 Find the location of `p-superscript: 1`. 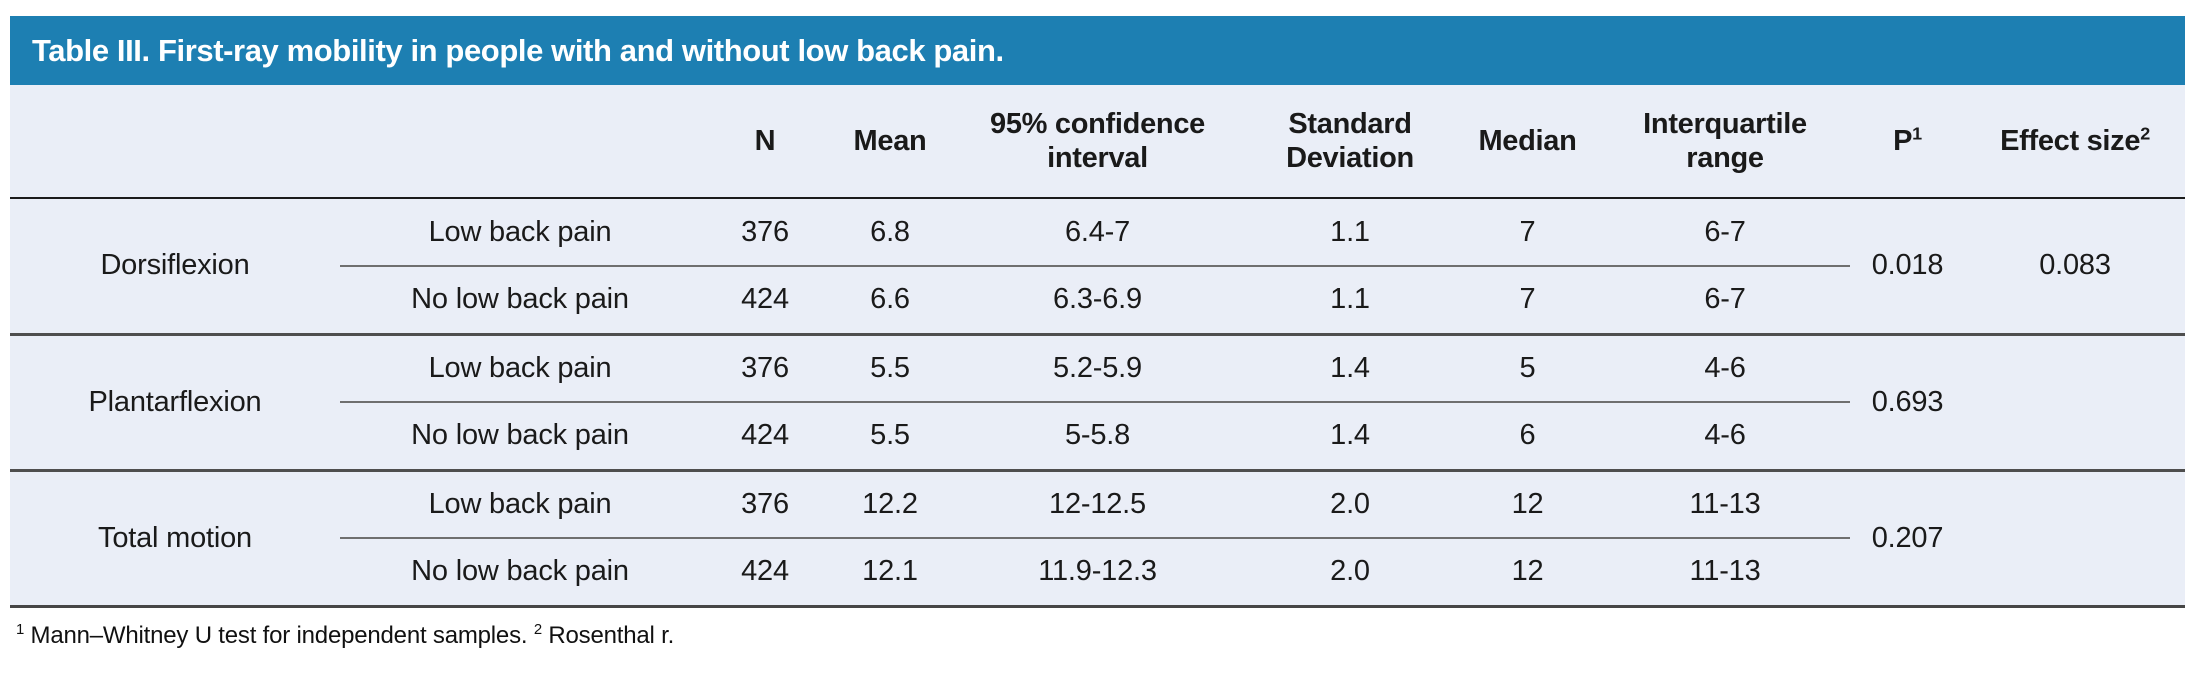

p-superscript: 1 is located at coordinates (1917, 133).